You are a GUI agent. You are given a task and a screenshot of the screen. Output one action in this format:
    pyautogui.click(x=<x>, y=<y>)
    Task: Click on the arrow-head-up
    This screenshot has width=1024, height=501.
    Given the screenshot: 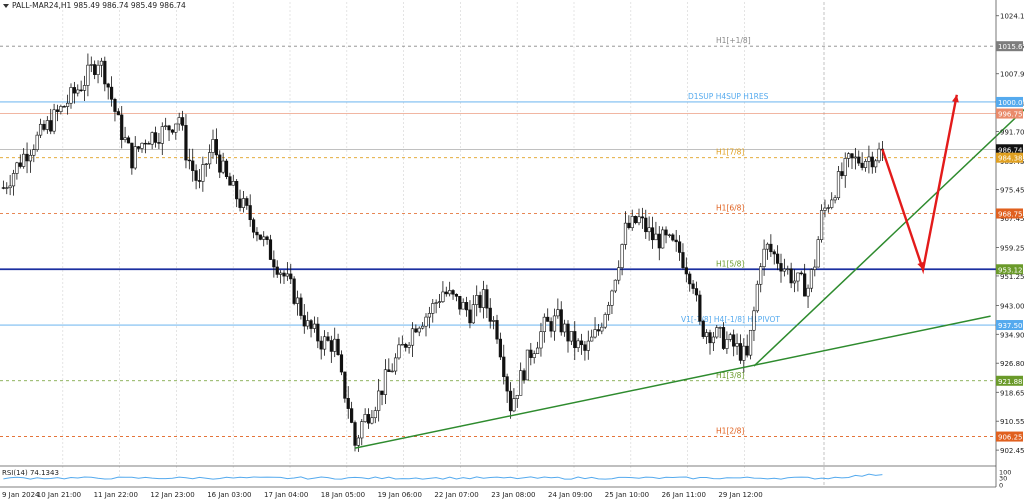 What is the action you would take?
    pyautogui.click(x=955, y=98)
    